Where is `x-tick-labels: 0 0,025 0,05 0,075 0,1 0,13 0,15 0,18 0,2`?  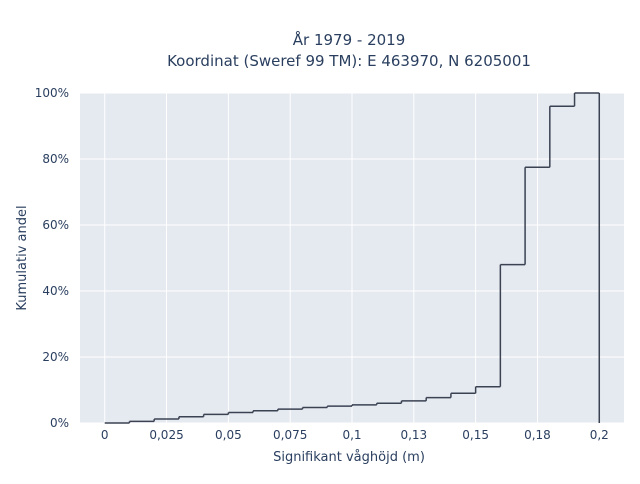 x-tick-labels: 0 0,025 0,05 0,075 0,1 0,13 0,15 0,18 0,2 is located at coordinates (355, 435).